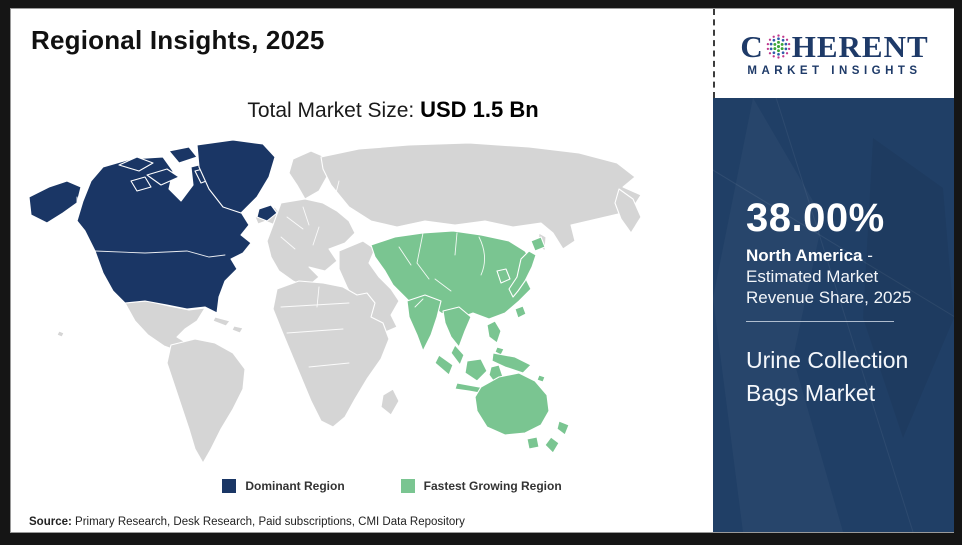  What do you see at coordinates (820, 322) in the screenshot?
I see `panel-divider` at bounding box center [820, 322].